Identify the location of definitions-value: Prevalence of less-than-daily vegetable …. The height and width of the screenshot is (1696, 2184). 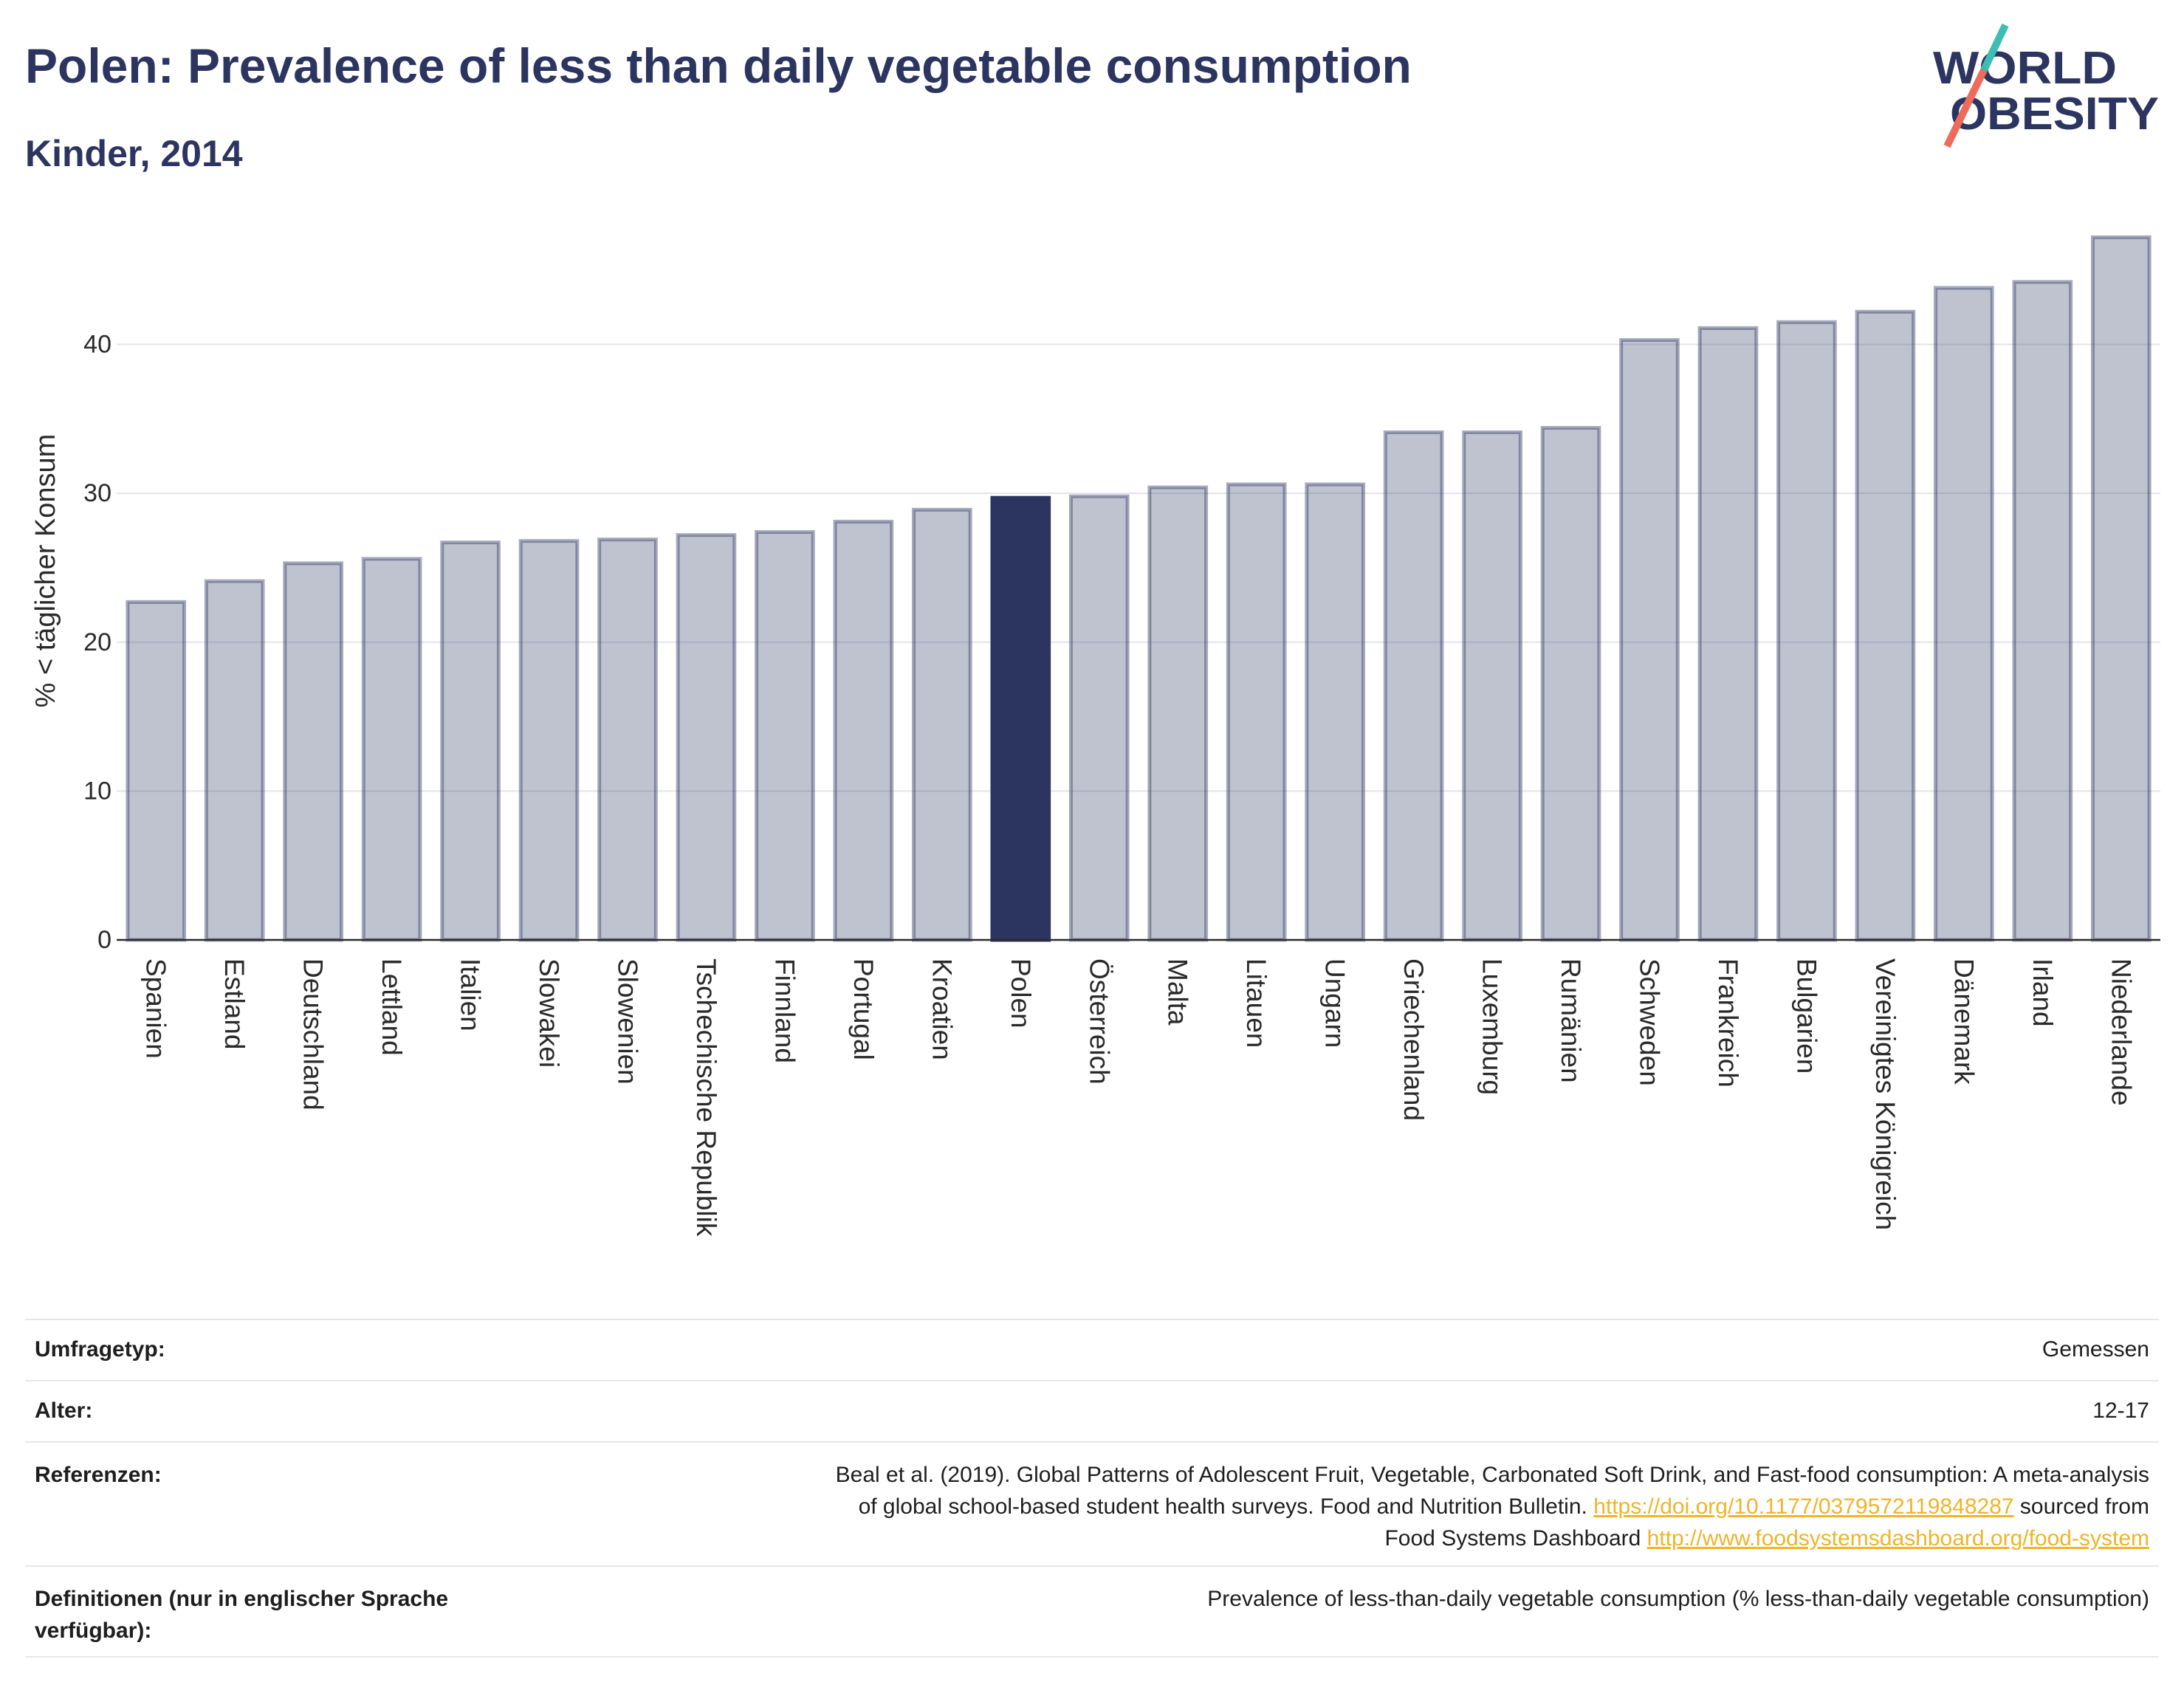
(1678, 1599).